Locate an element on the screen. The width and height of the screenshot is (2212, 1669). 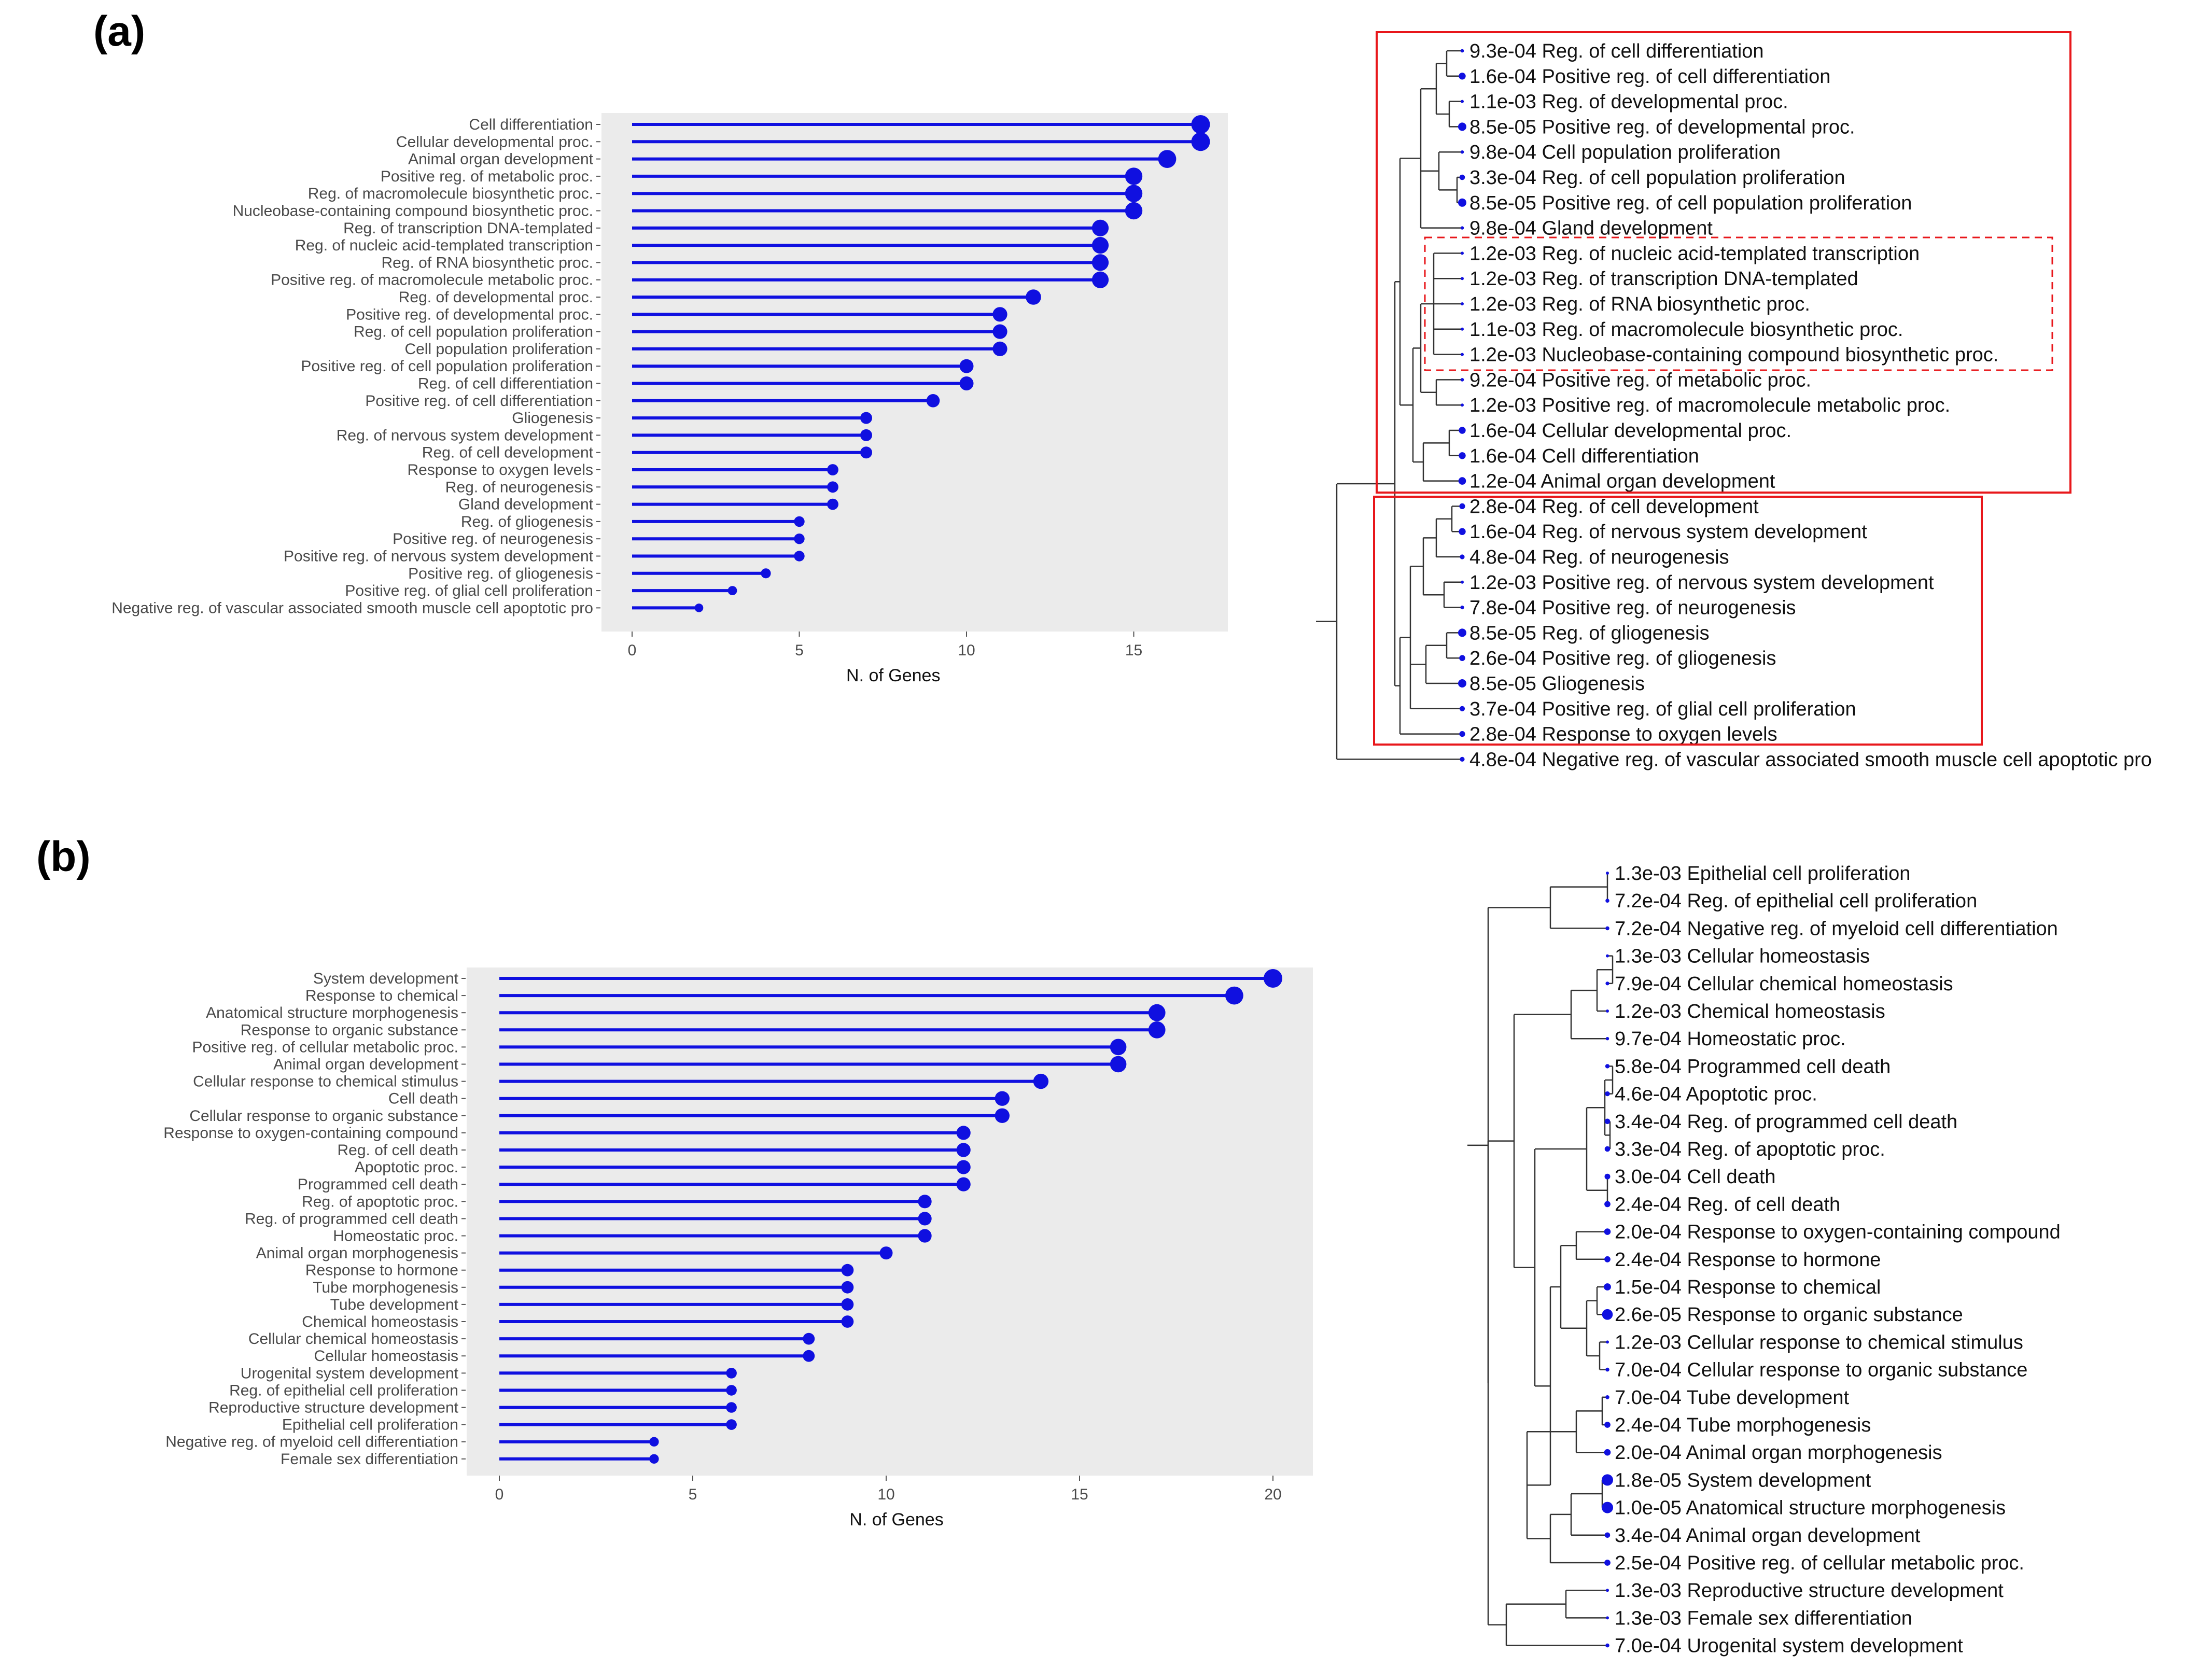
tree-leaf-reg-of-cell-differentiation: 9.3e-04 Reg. of cell differentiation is located at coordinates (1612, 51).